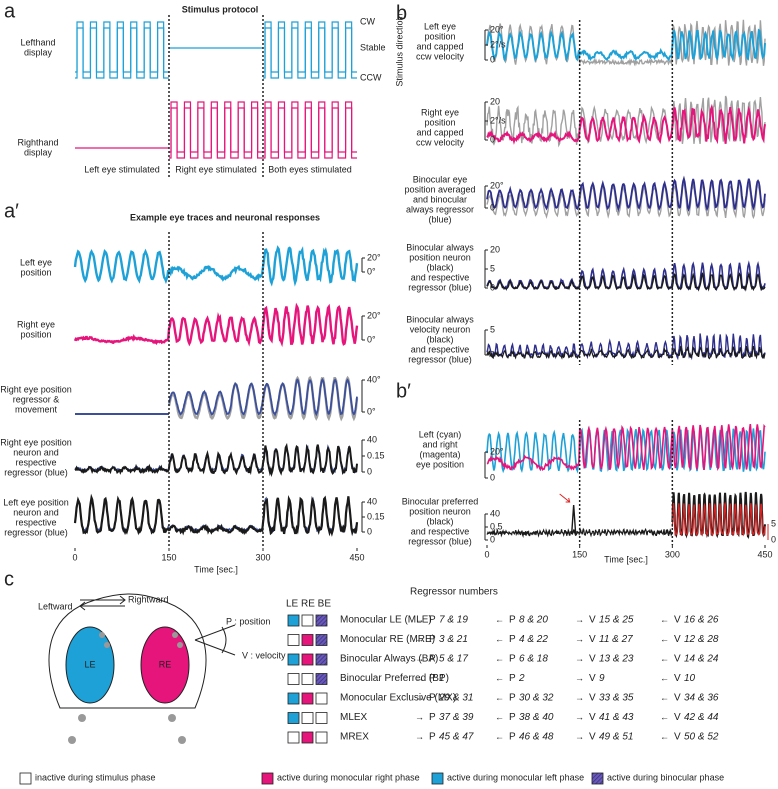  I want to click on legend-text: active during binocular phase, so click(665, 777).